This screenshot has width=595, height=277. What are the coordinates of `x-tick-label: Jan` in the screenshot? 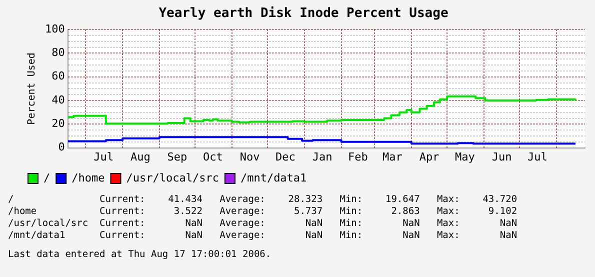 It's located at (322, 157).